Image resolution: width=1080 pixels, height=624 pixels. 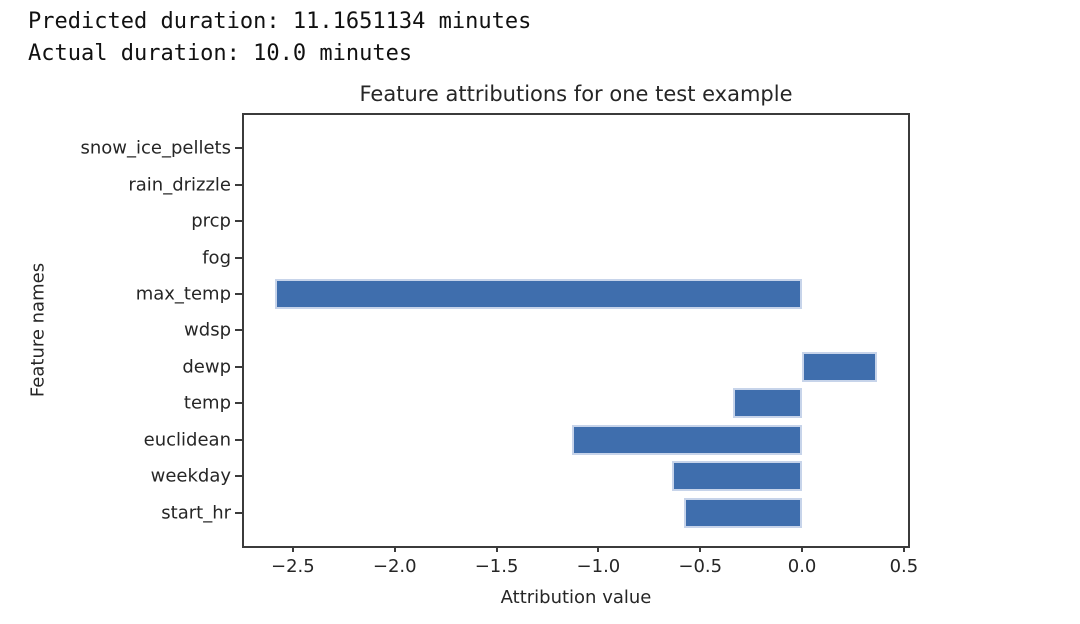 What do you see at coordinates (211, 221) in the screenshot?
I see `y-tick-label-prcp: prcp` at bounding box center [211, 221].